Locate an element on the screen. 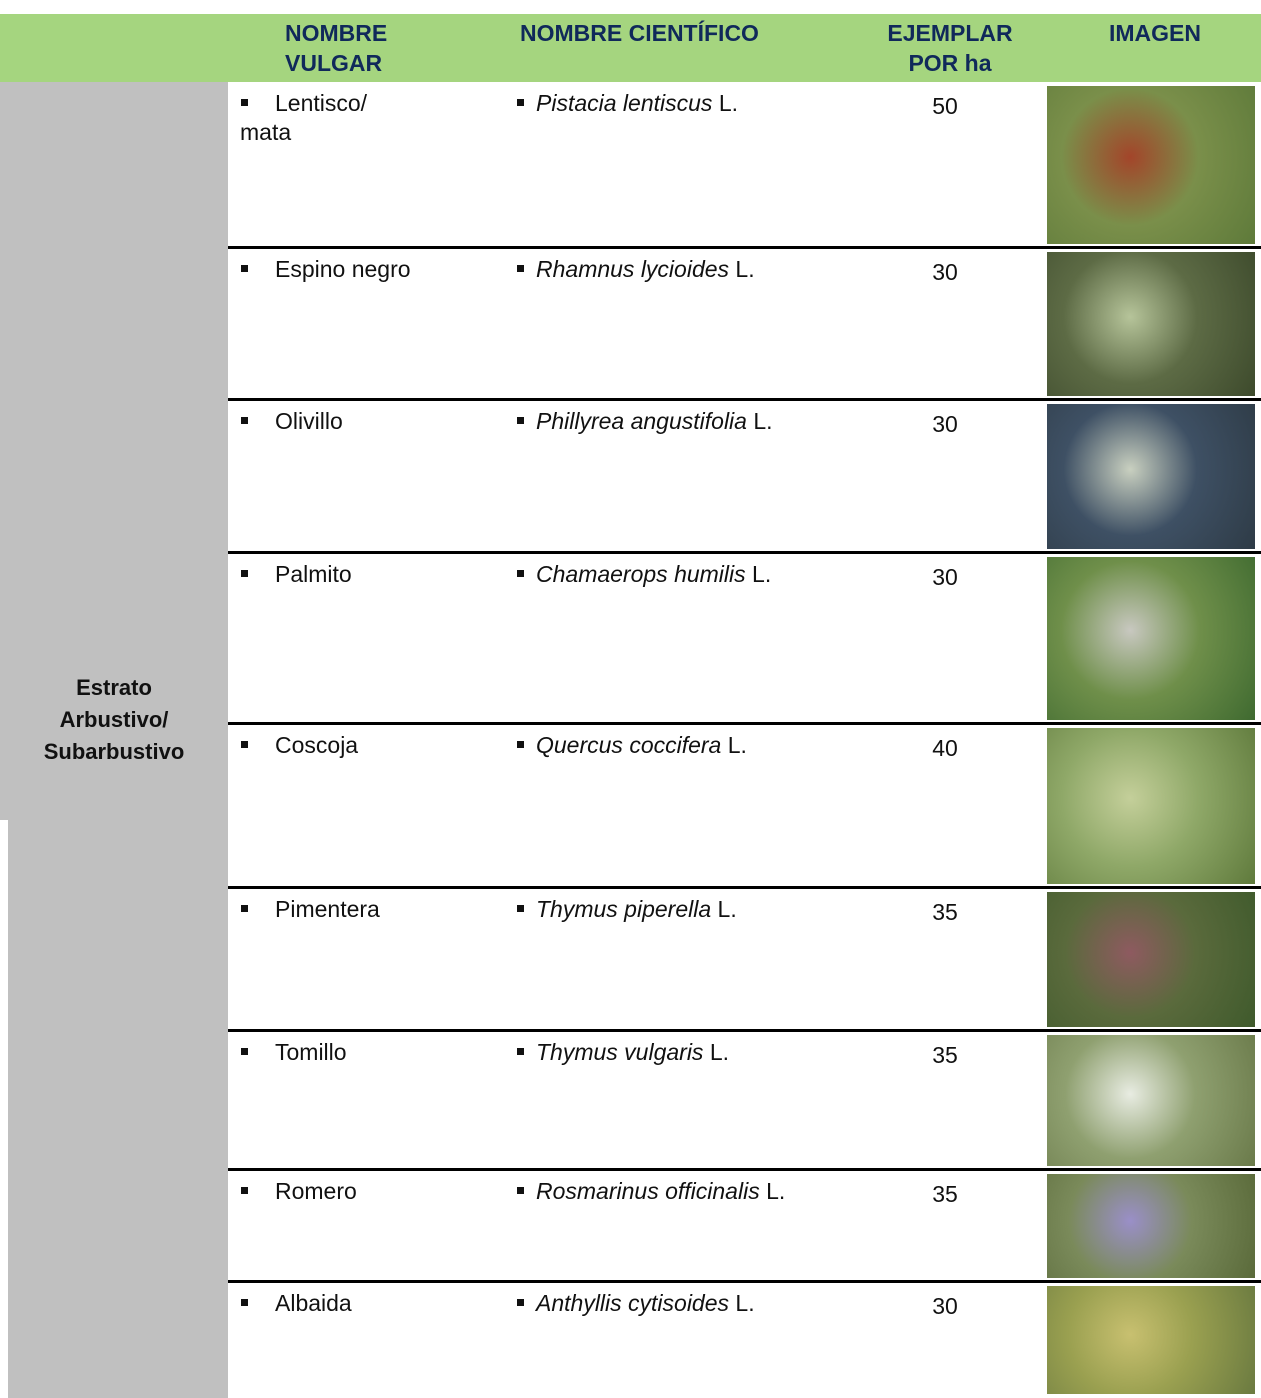  header-band is located at coordinates (630, 48).